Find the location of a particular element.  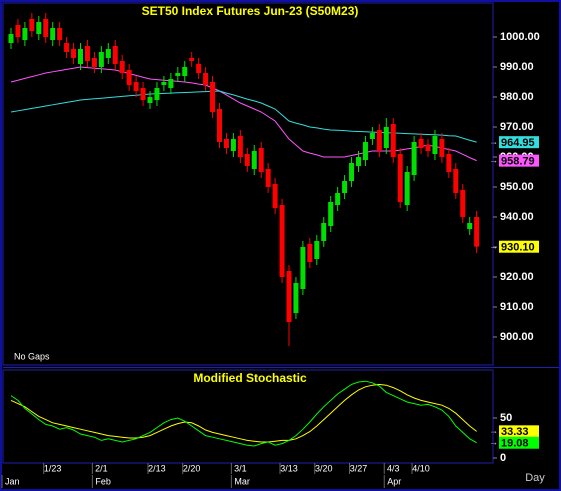

last-value-label: 930.10 is located at coordinates (518, 248).